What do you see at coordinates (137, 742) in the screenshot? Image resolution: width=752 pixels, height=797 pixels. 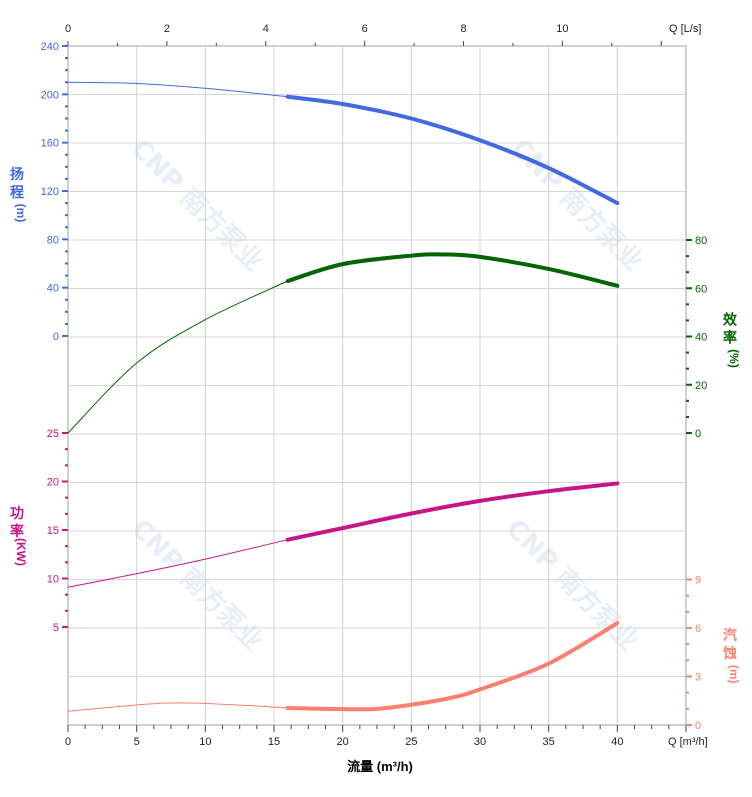 I see `x-tick-label: 5` at bounding box center [137, 742].